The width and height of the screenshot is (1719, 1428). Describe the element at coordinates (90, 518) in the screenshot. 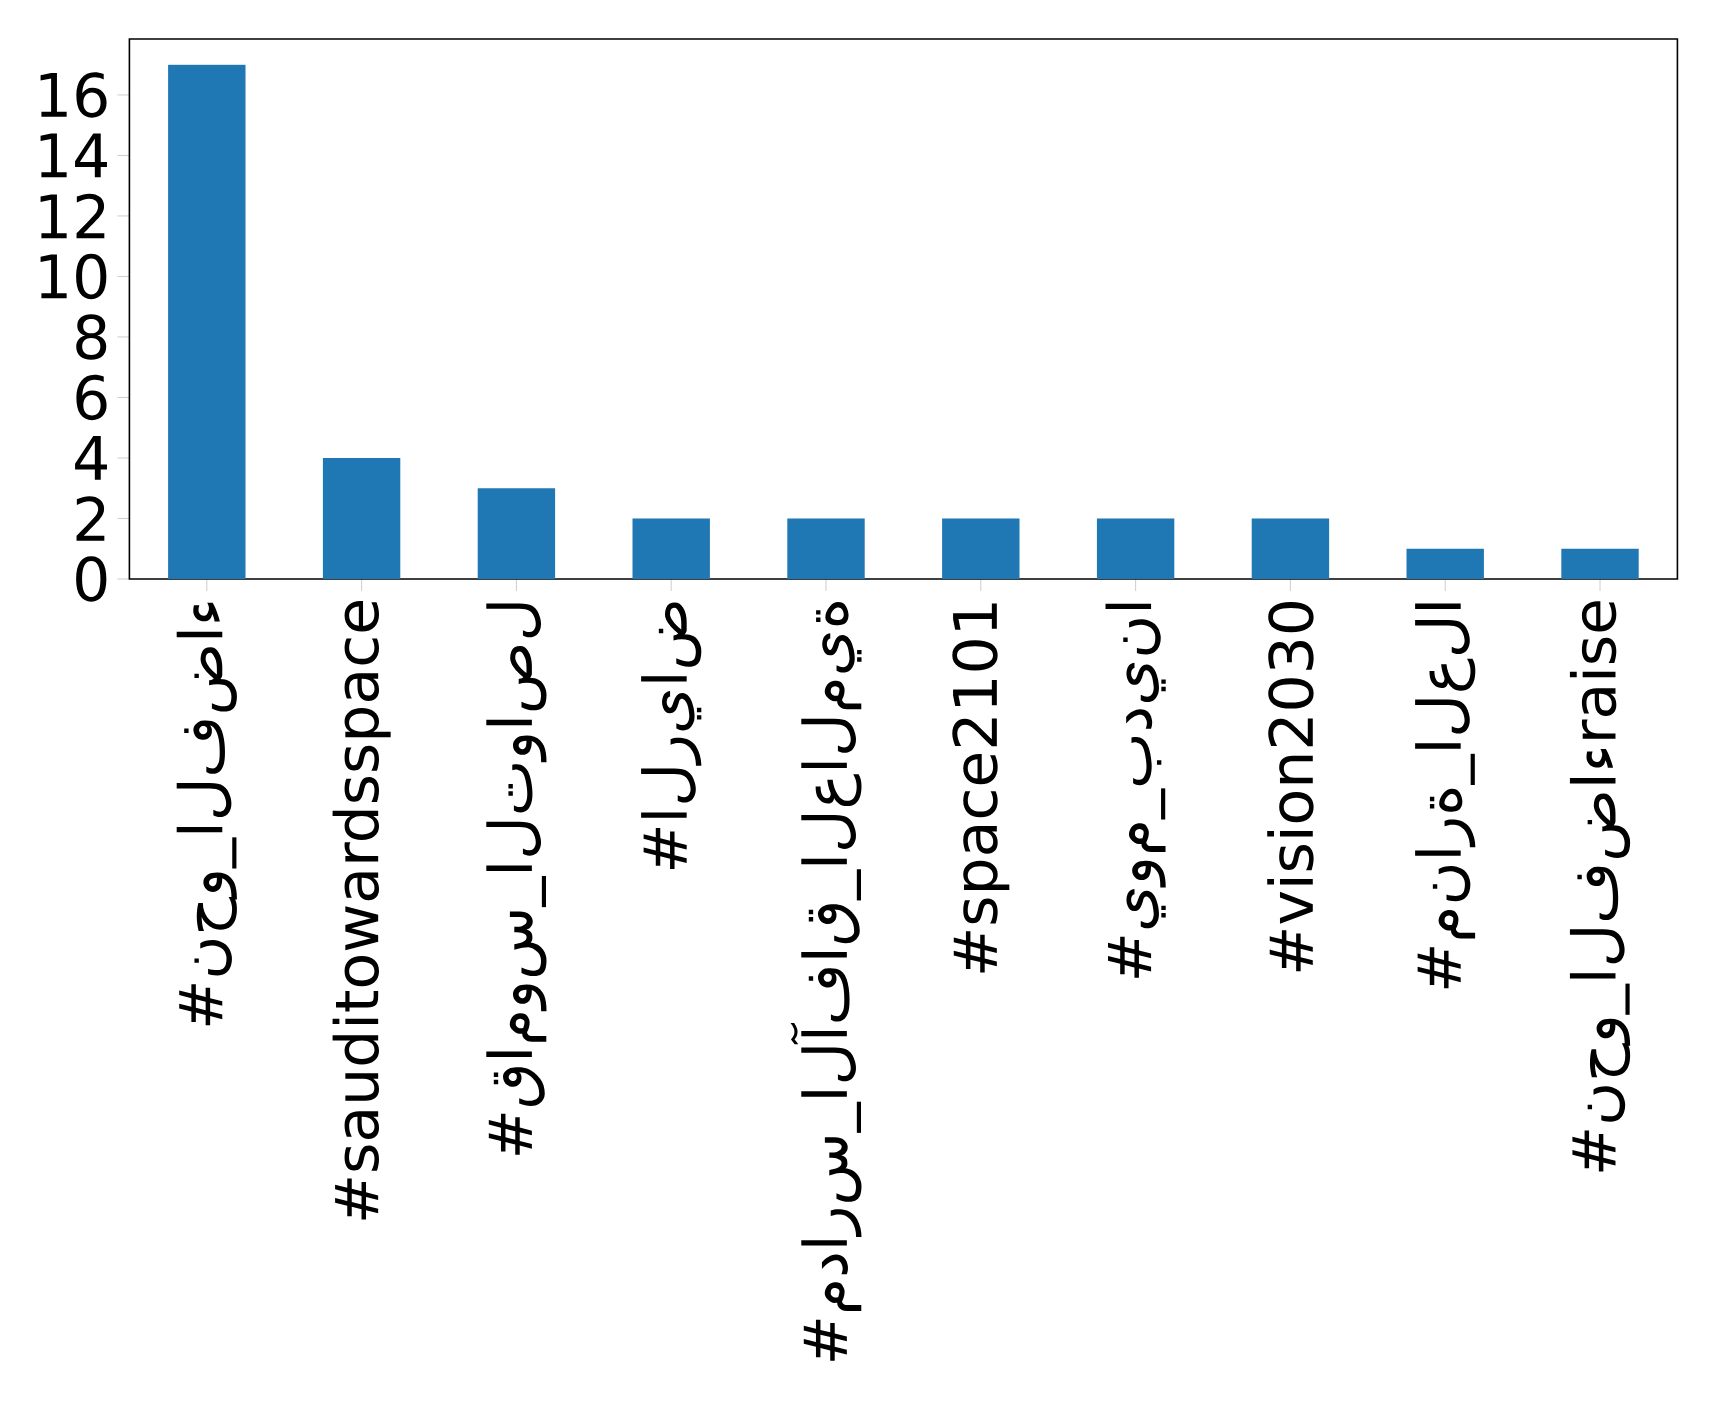

I see `y-tick-label: 2` at that location.